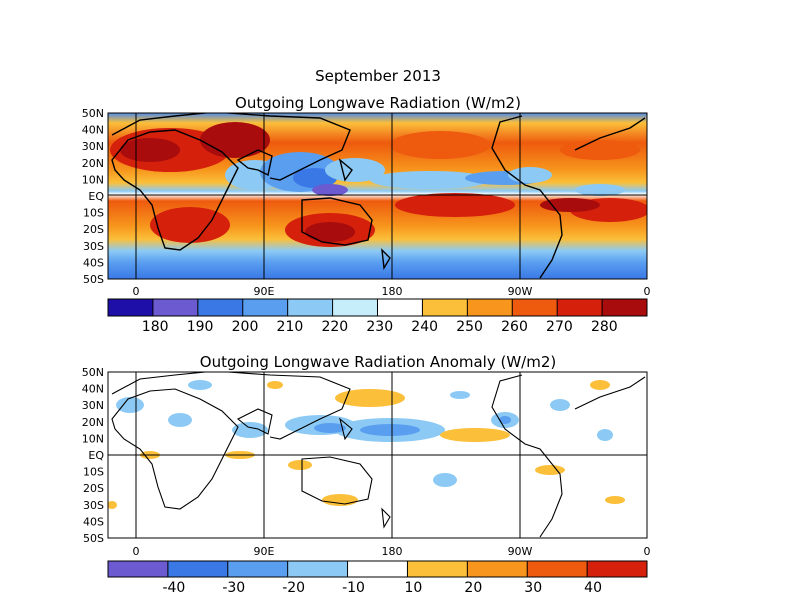 The image size is (800, 600). I want to click on olr-colorbar: 180 190 200 210 220 230 240 250 260 270 280, so click(377, 316).